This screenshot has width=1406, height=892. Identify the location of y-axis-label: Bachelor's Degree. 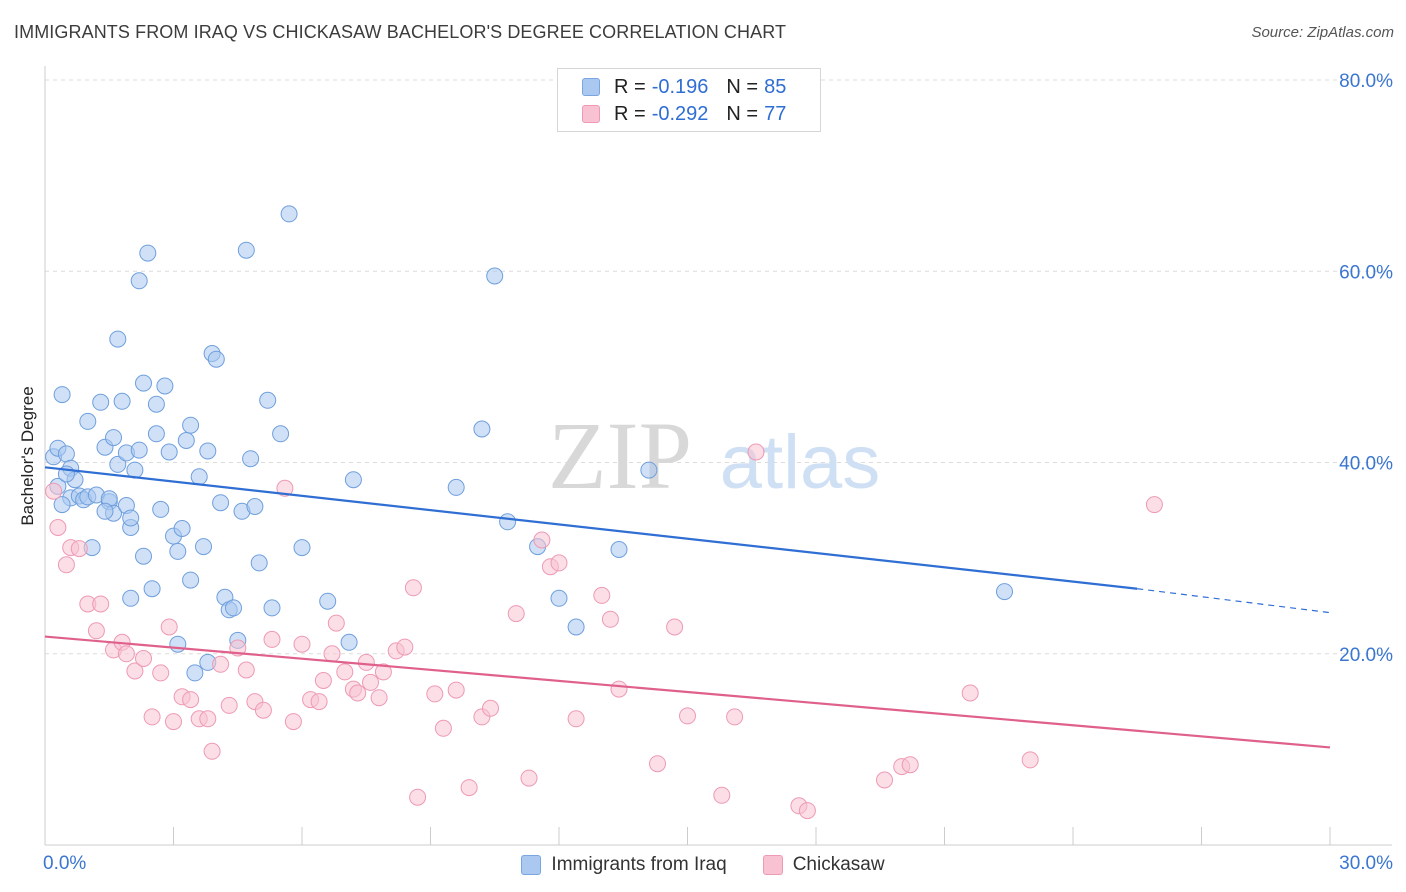
(27, 456).